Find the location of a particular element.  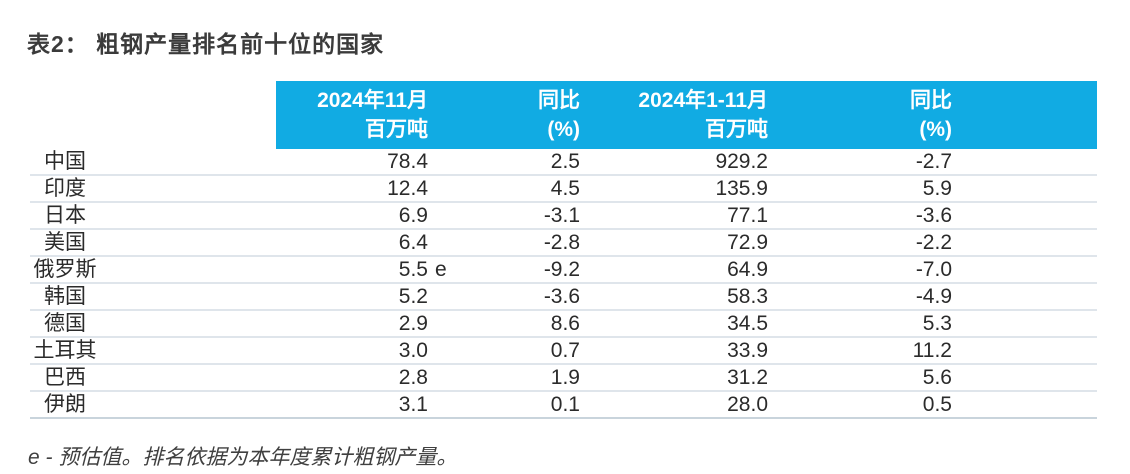

table-row: 土耳其 3.0 0.7 33.9 11.2 is located at coordinates (563, 351).